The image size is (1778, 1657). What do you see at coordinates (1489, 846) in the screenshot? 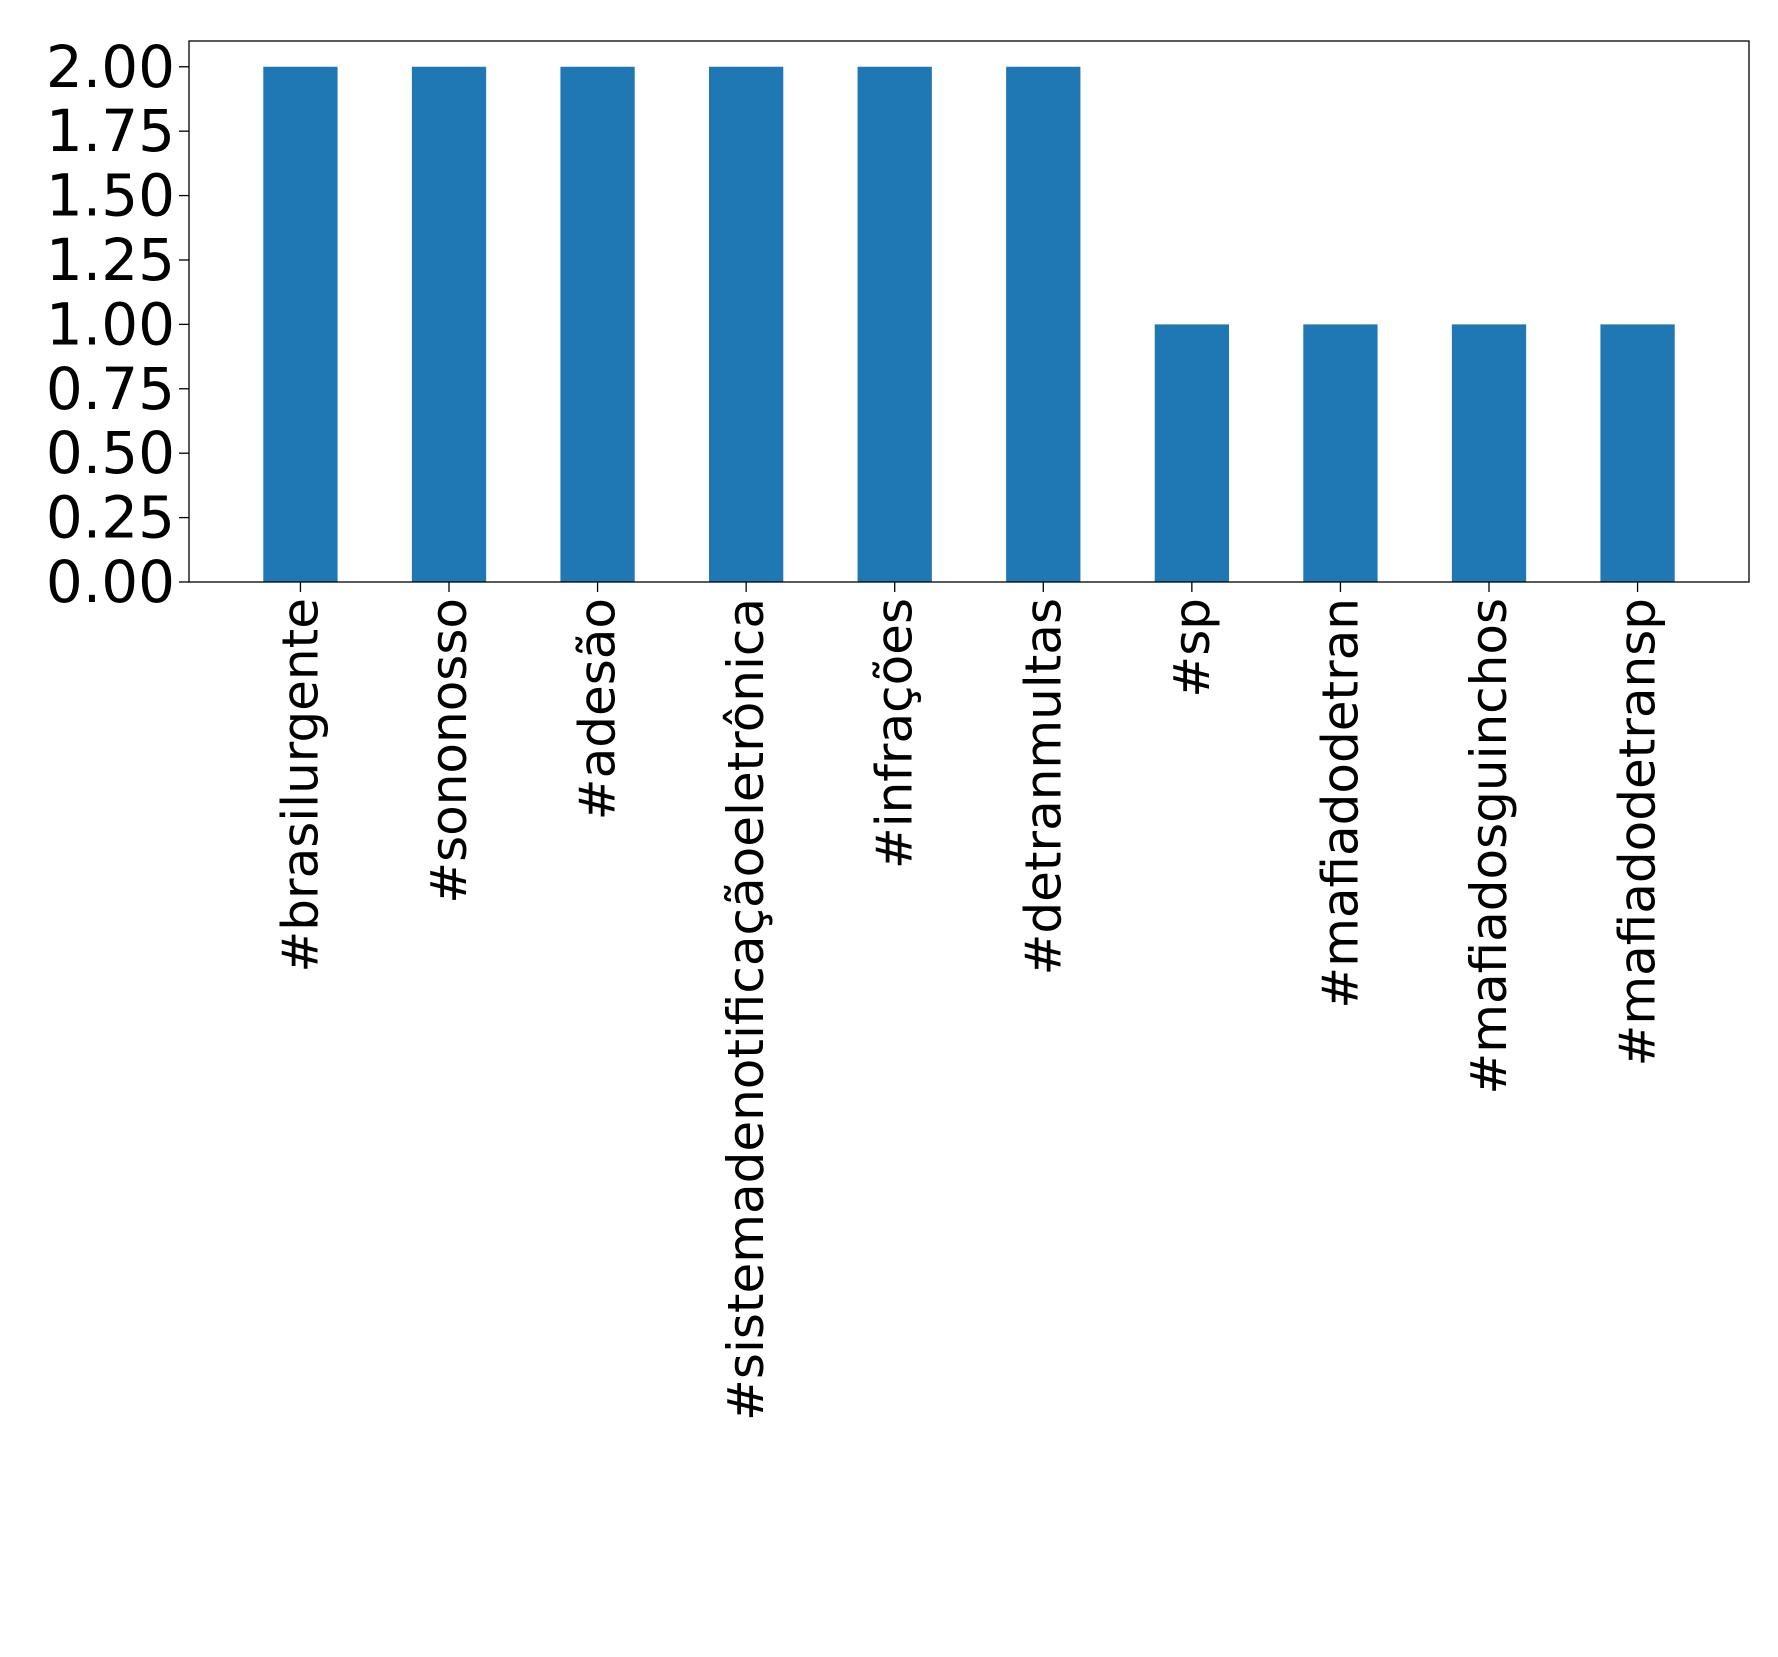
I see `x-tick-label: #mafiadosguinchos` at bounding box center [1489, 846].